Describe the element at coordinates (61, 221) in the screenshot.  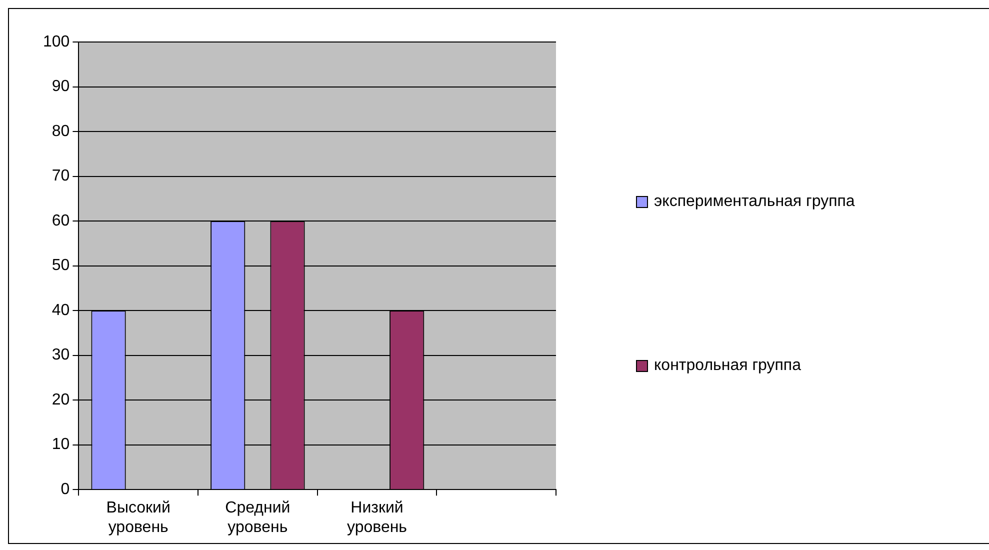
I see `y-tick-label: 60` at that location.